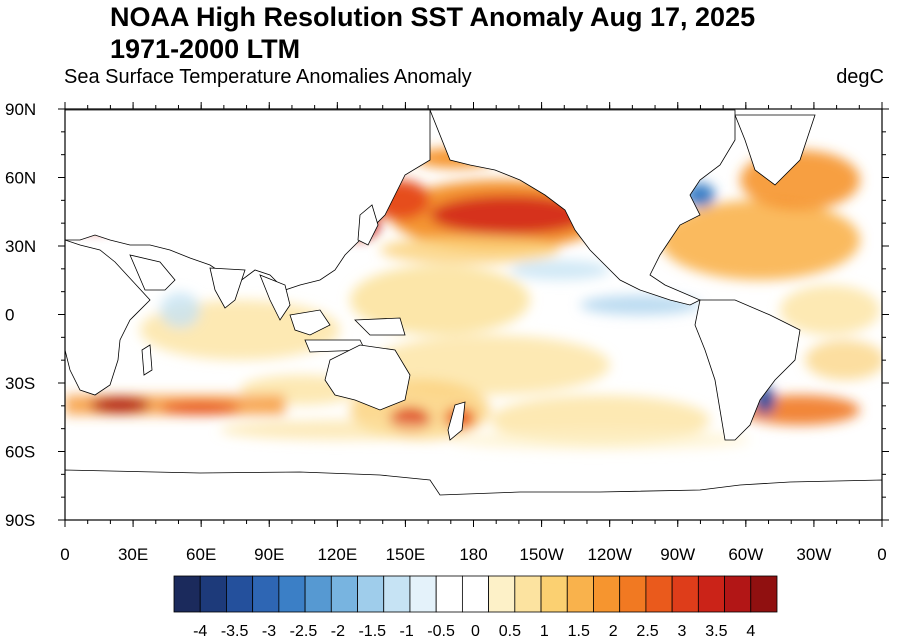 This screenshot has height=642, width=904. I want to click on lon-label: 90W, so click(677, 554).